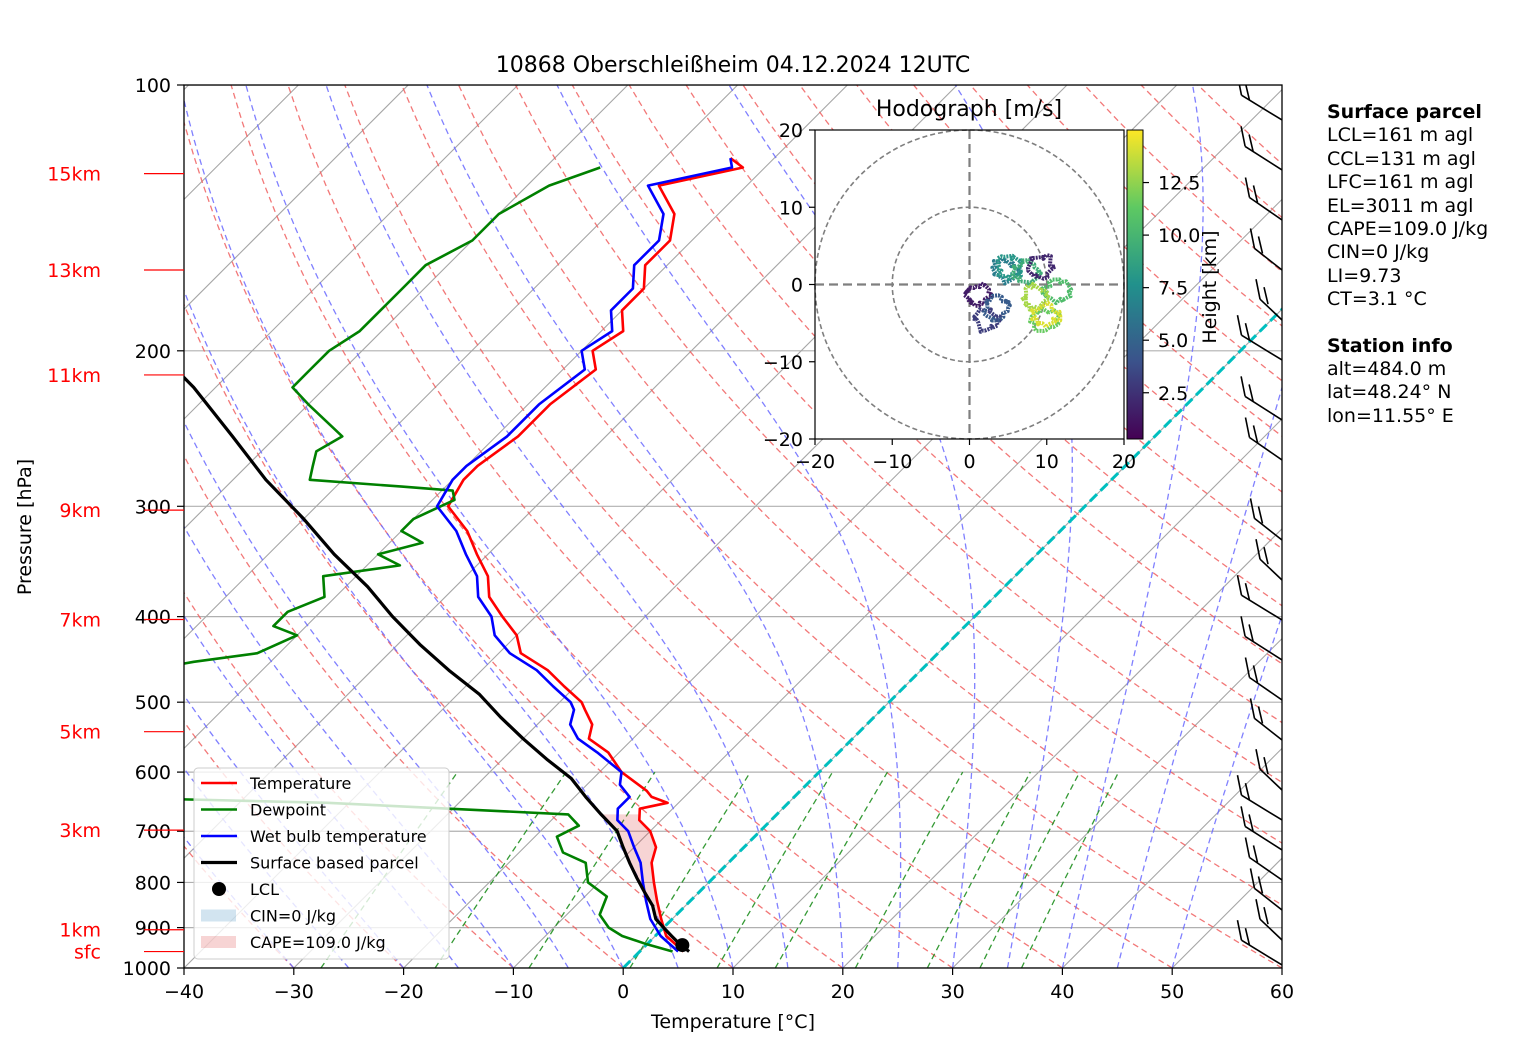 The height and width of the screenshot is (1058, 1517). I want to click on cape-value: CAPE=109.0 J/kg, so click(1408, 229).